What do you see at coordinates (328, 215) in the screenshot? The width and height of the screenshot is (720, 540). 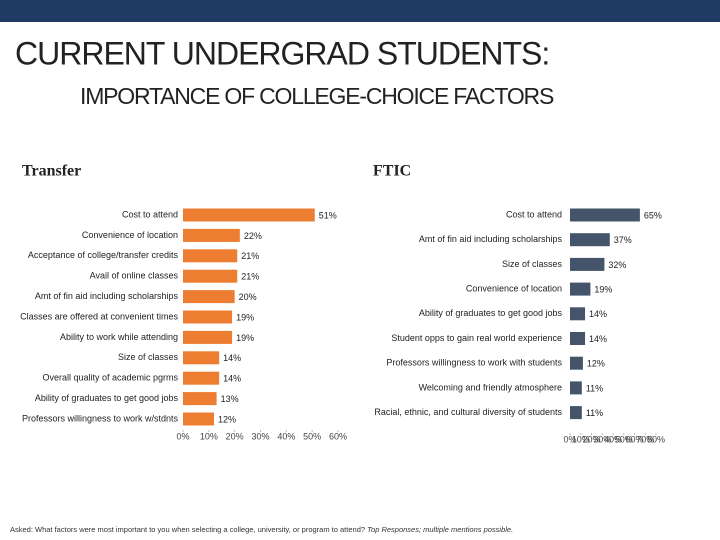 I see `value-label: 51%` at bounding box center [328, 215].